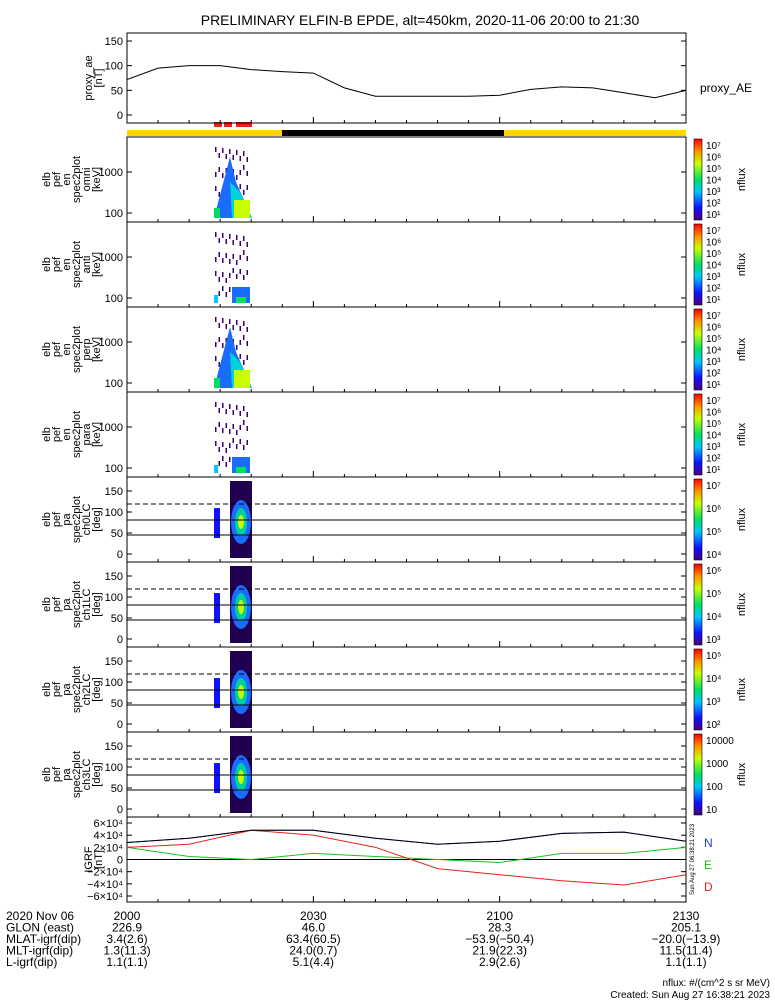 The image size is (775, 1000). What do you see at coordinates (40, 928) in the screenshot?
I see `axis-row-label: GLON (east)` at bounding box center [40, 928].